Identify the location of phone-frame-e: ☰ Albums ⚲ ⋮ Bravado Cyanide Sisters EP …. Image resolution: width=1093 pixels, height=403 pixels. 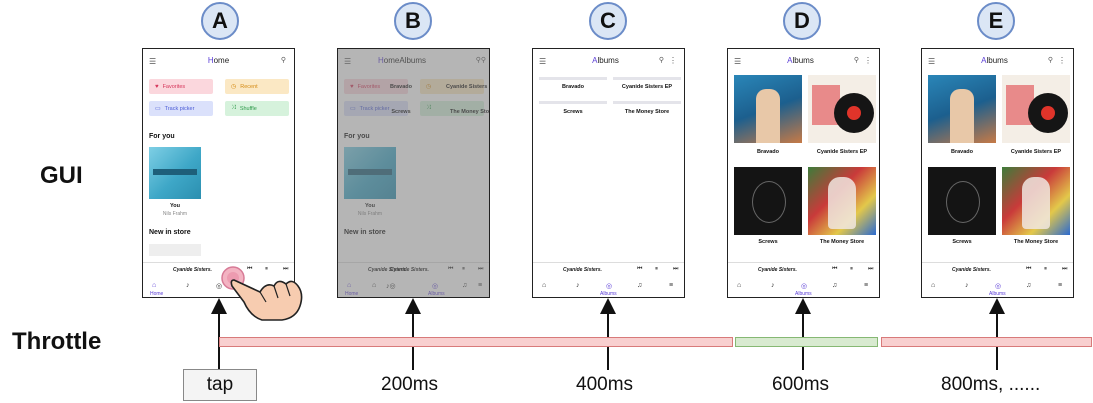
(997, 173).